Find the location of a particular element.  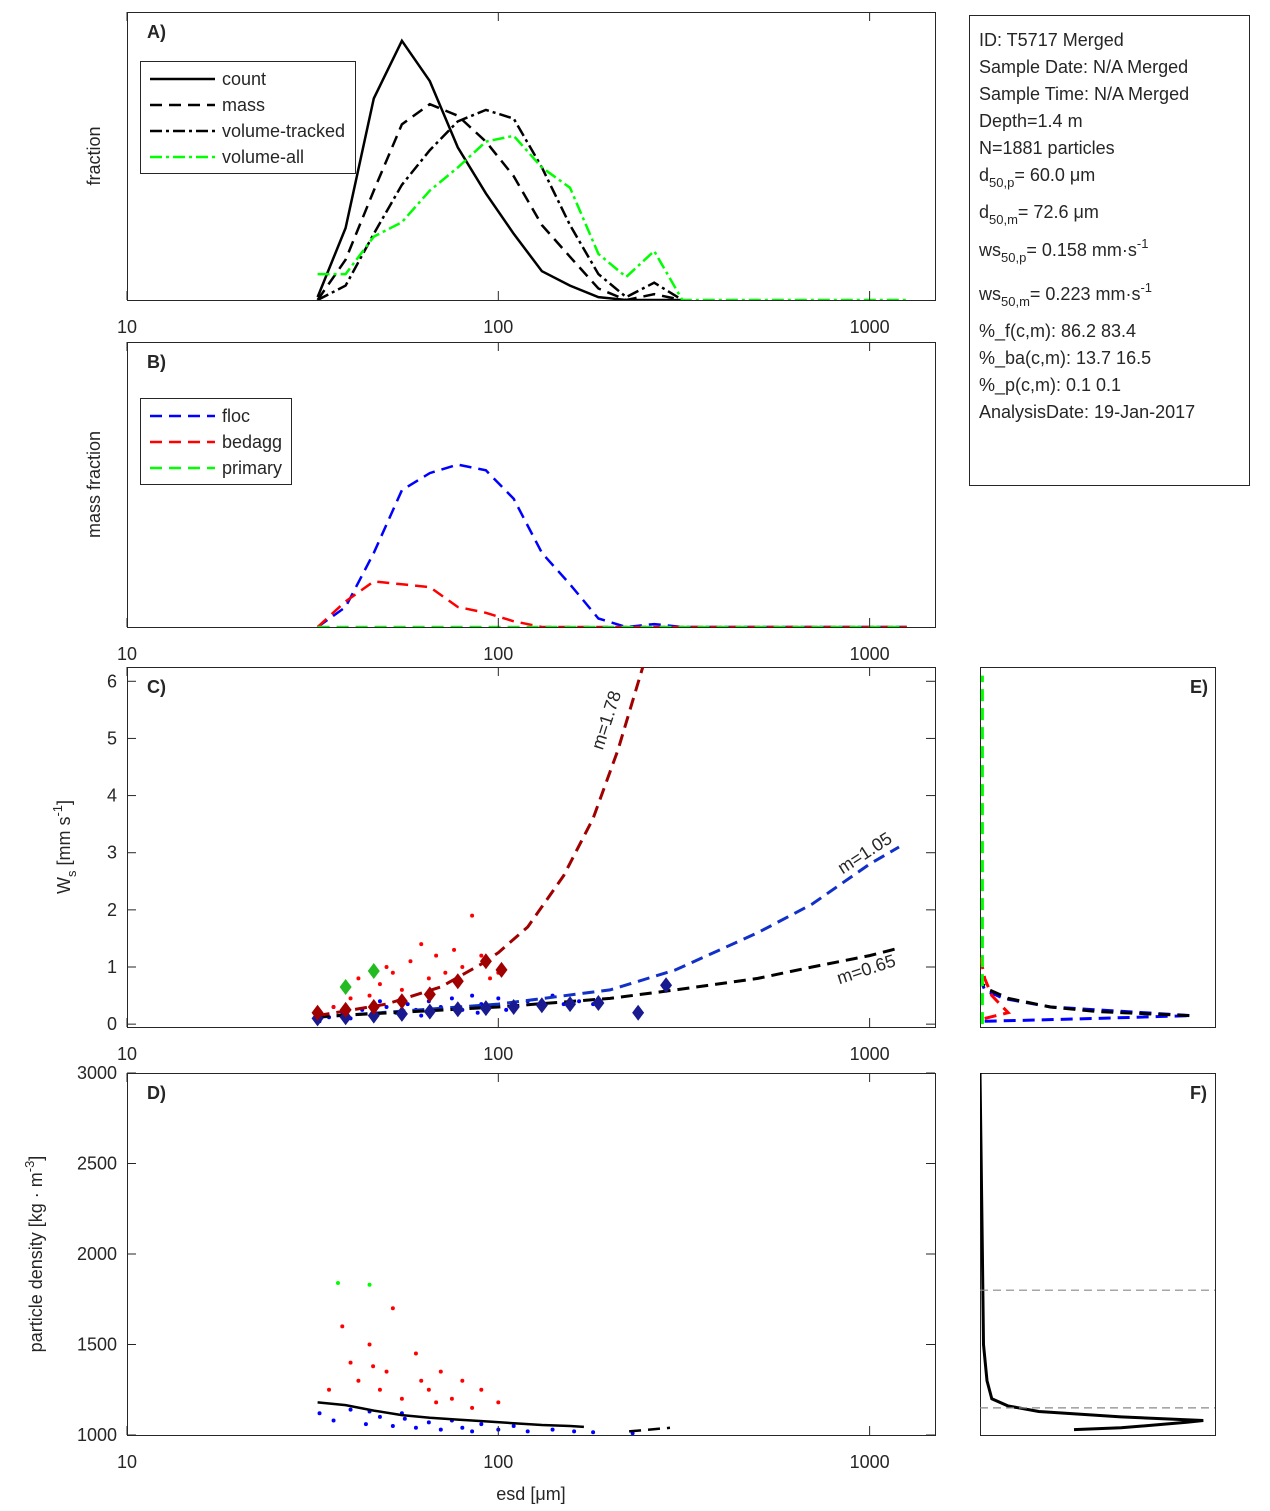

info-line-part: 50,m is located at coordinates (1003, 219).